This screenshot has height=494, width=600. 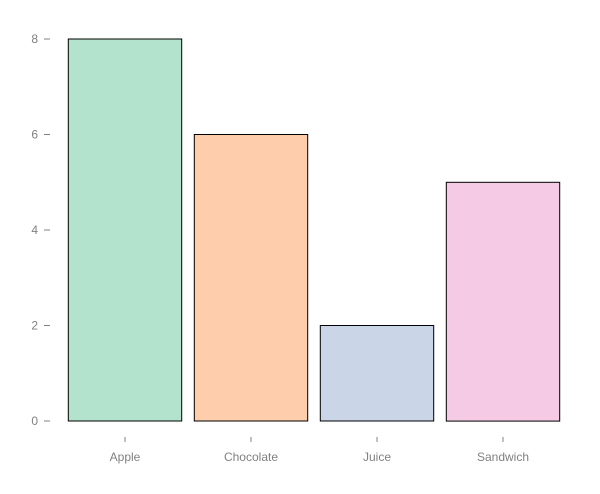 I want to click on x-tick-label: Chocolate, so click(x=251, y=457).